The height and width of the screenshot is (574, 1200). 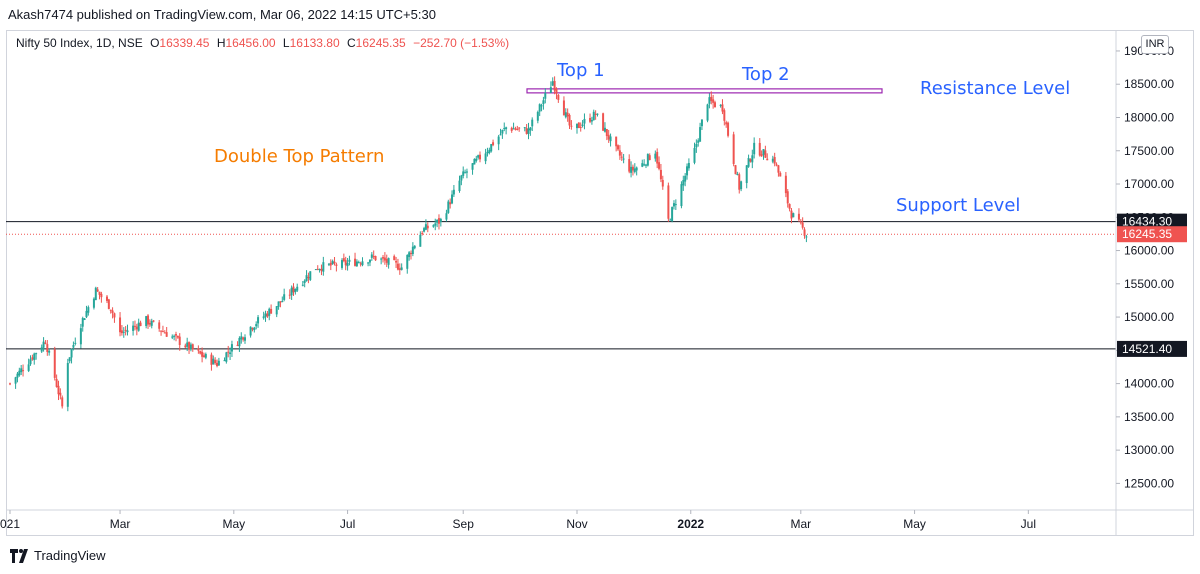 What do you see at coordinates (1149, 284) in the screenshot?
I see `y-tick-label: 15500.00` at bounding box center [1149, 284].